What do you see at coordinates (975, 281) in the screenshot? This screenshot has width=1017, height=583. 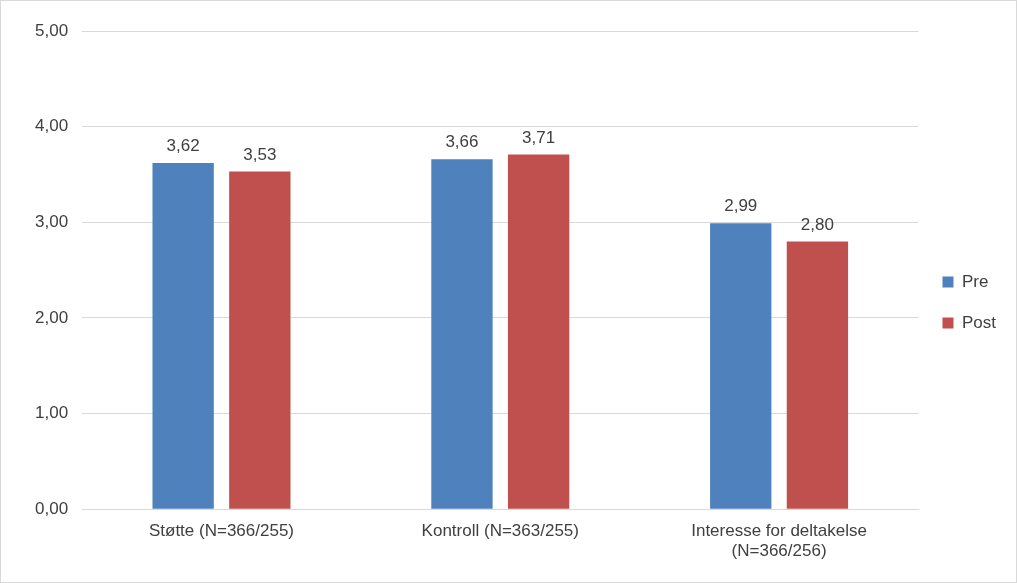 I see `legend-label: Pre` at bounding box center [975, 281].